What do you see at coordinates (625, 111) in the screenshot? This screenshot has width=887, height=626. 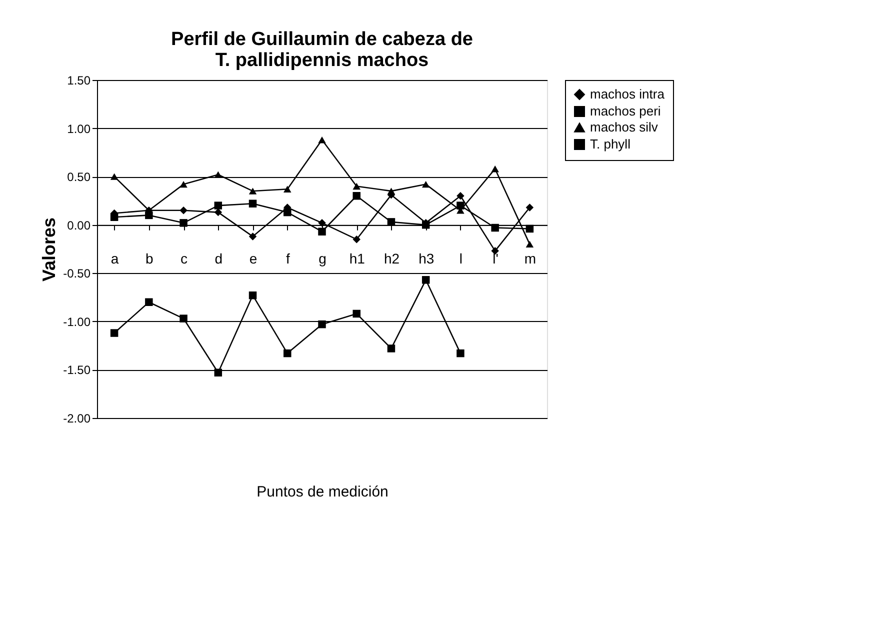 I see `legend-label: machos peri` at bounding box center [625, 111].